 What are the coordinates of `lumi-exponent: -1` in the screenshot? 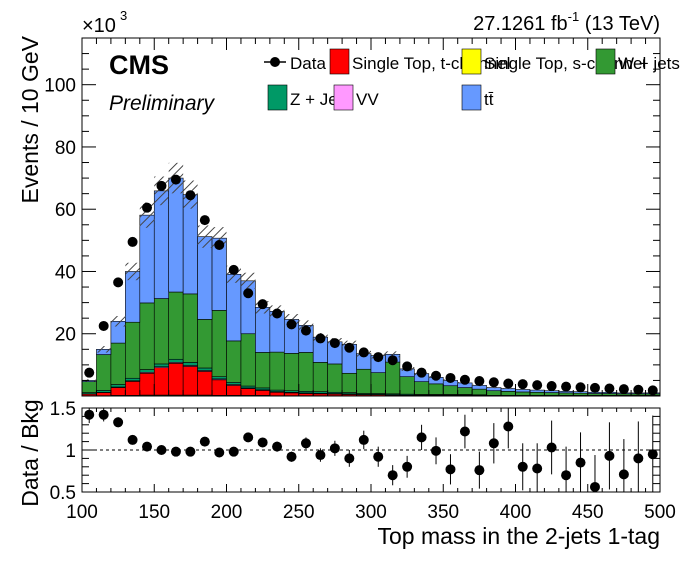 It's located at (574, 16).